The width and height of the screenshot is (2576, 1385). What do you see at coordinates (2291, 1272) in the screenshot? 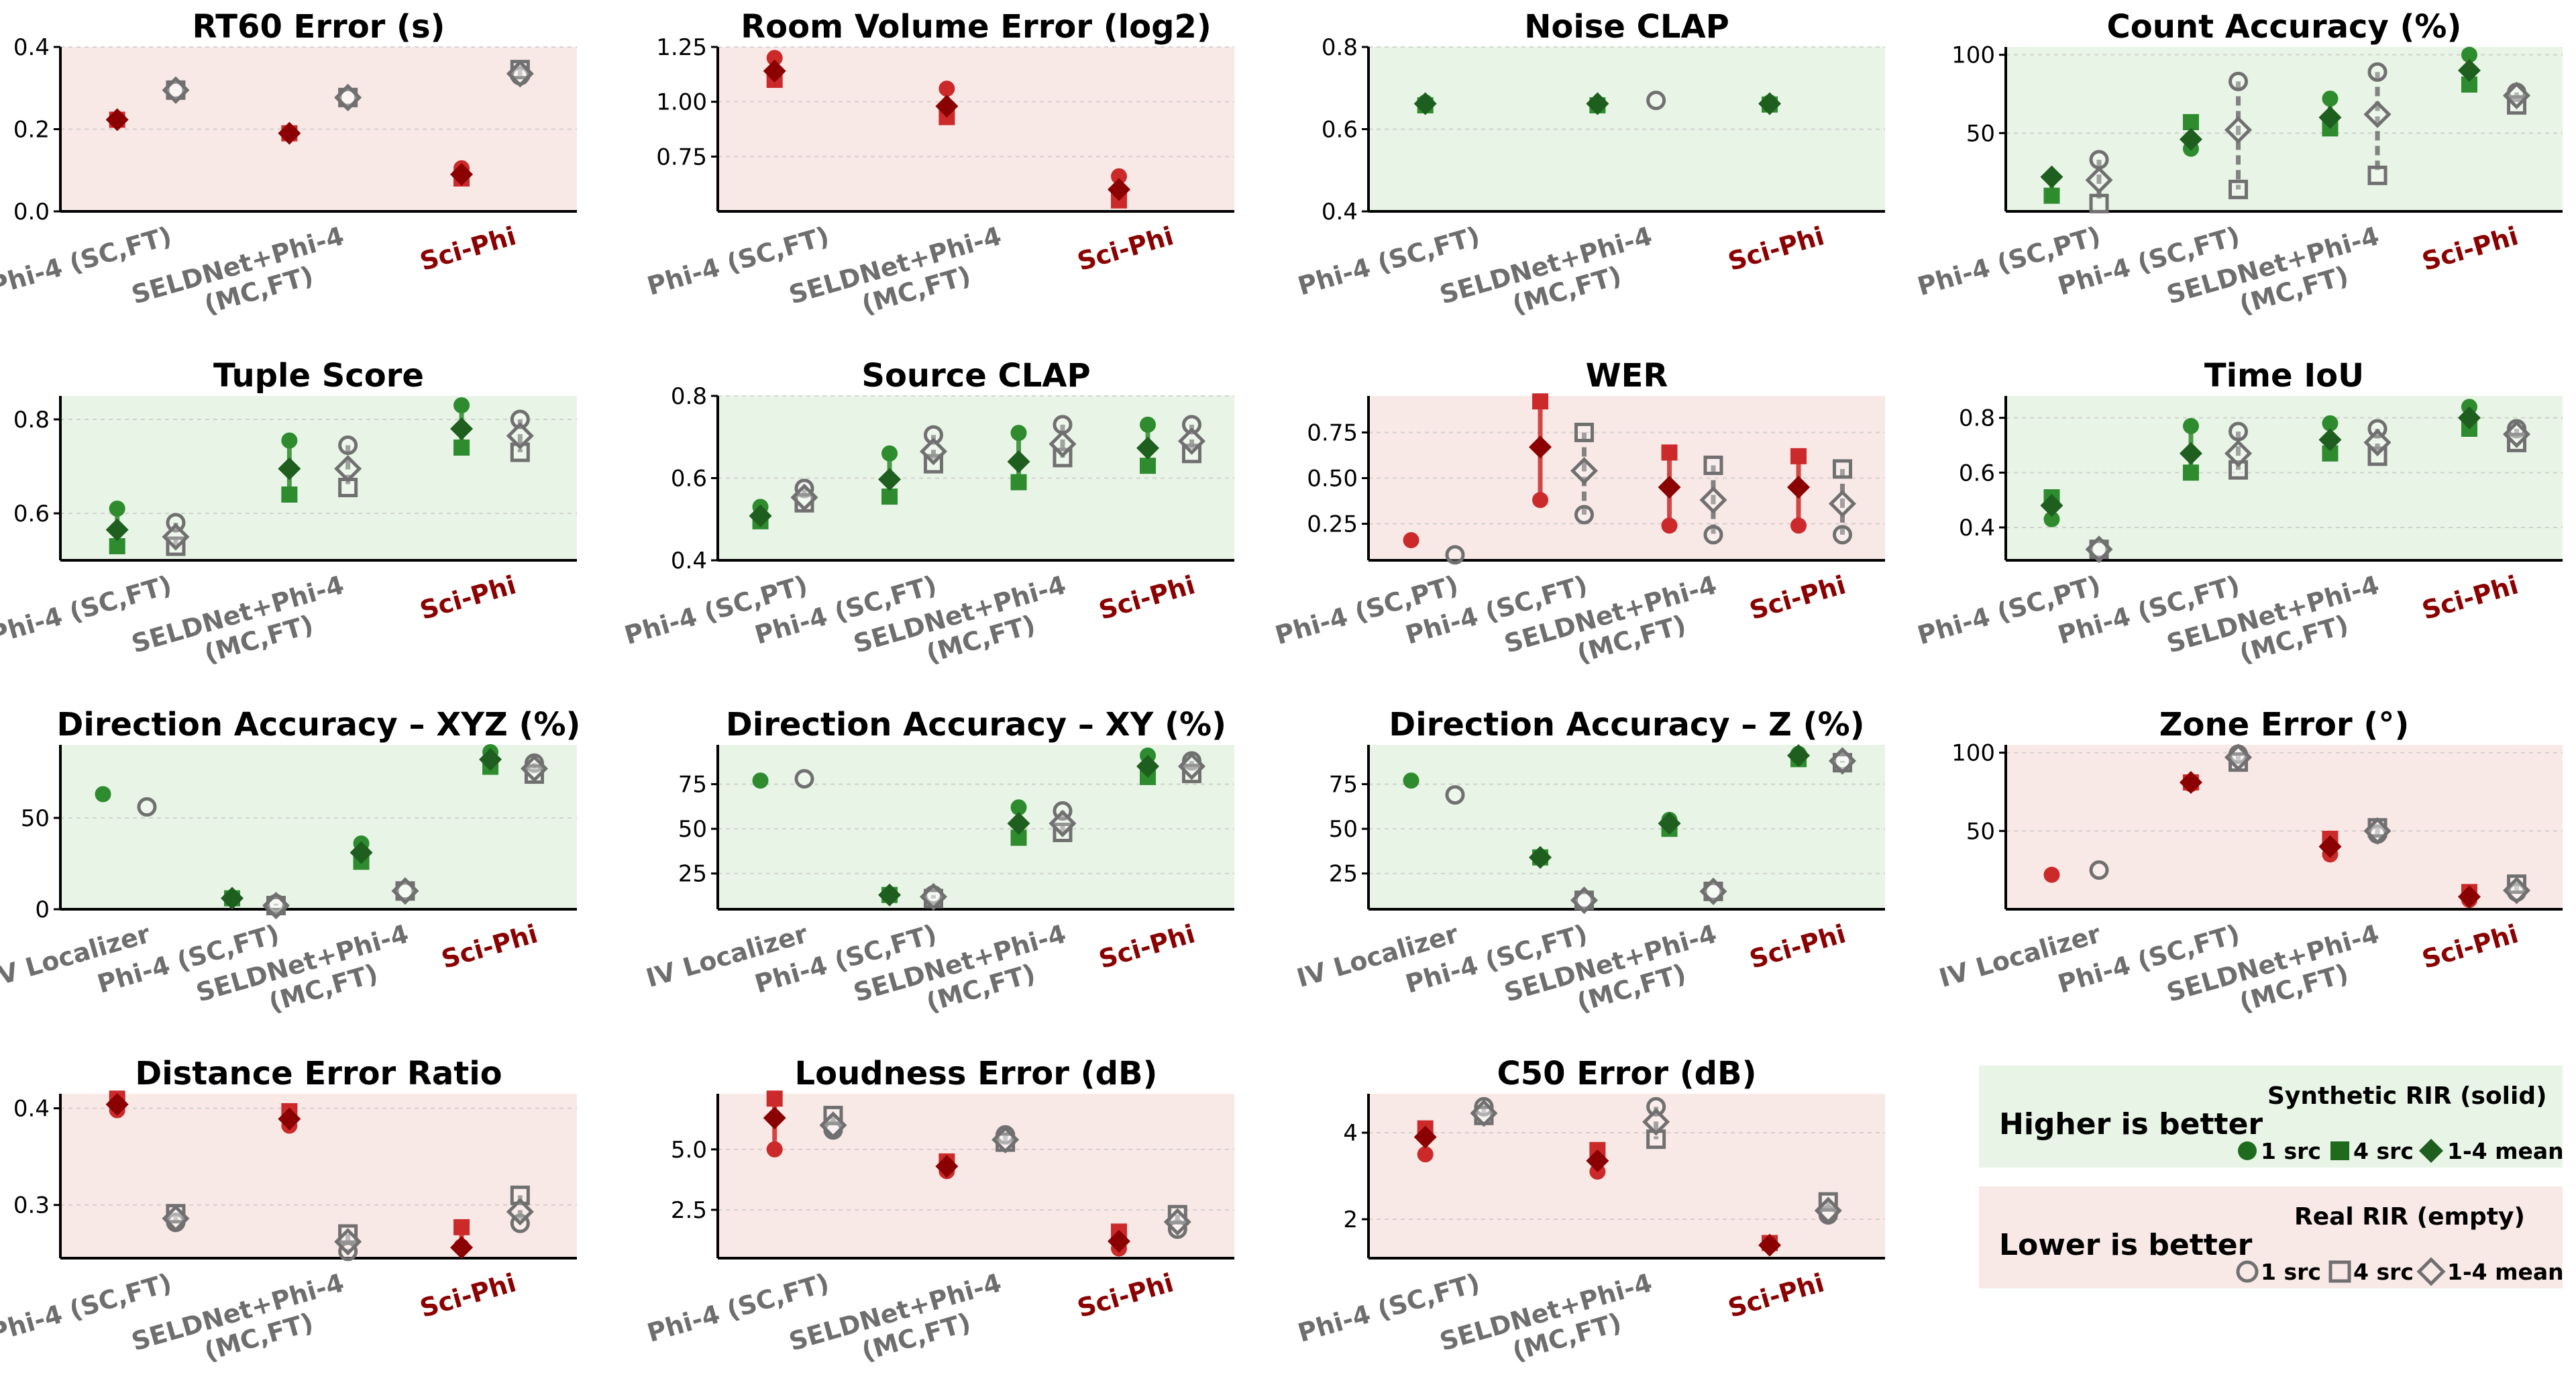
I see `legend-real-1src-label: 1 src` at bounding box center [2291, 1272].